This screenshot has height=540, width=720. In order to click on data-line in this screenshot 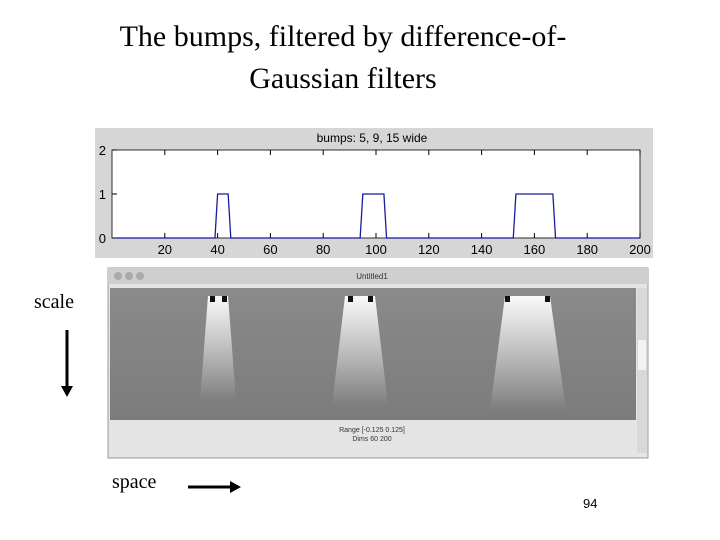, I will do `click(377, 216)`.